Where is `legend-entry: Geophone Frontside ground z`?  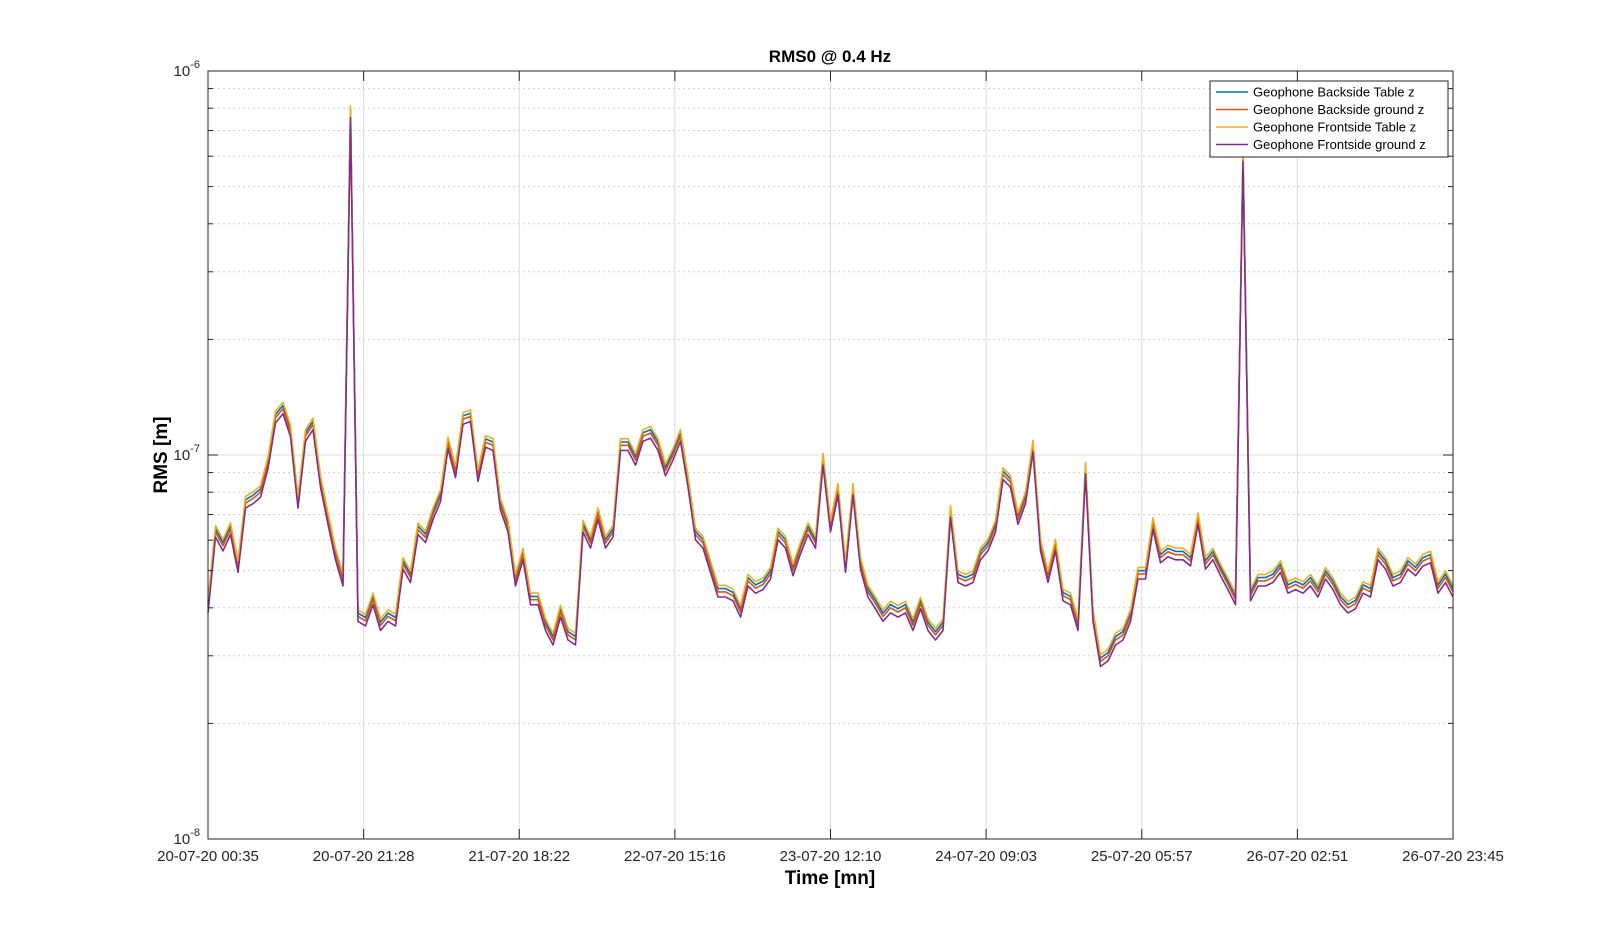 legend-entry: Geophone Frontside ground z is located at coordinates (1339, 144).